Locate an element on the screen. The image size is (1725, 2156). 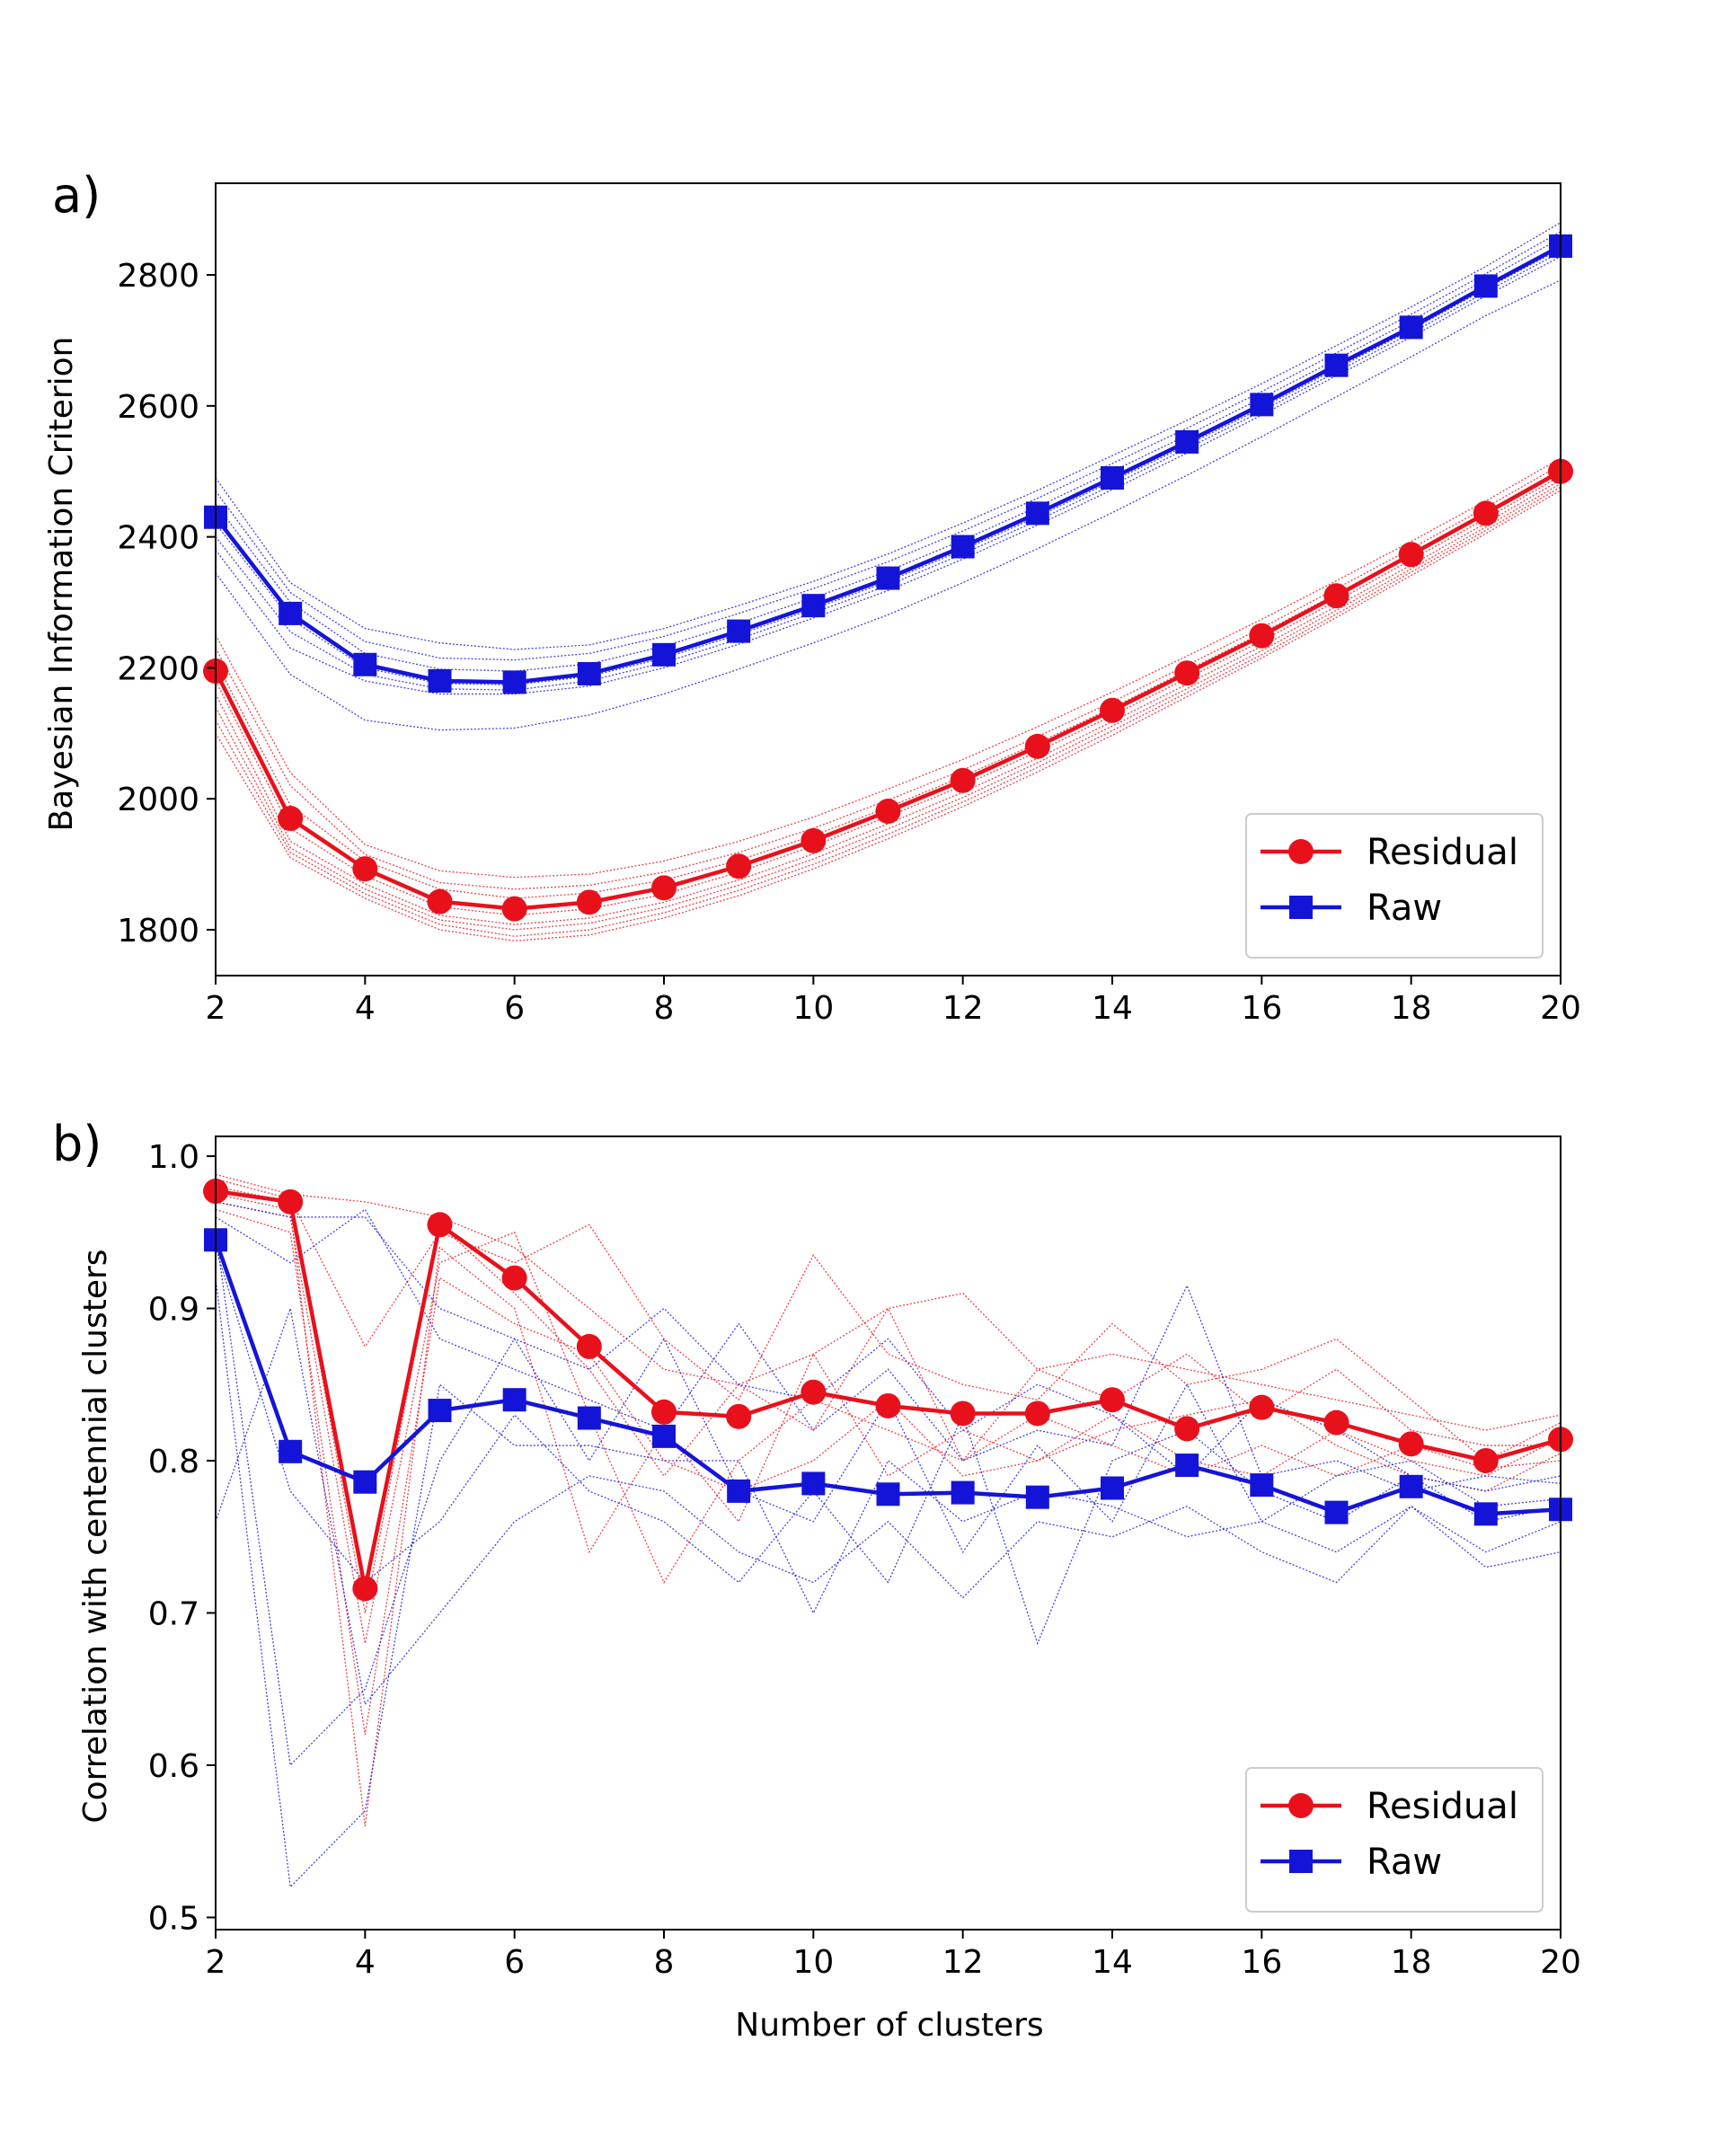
panel-a-ylabel: Bayesian Information Criterion is located at coordinates (61, 584).